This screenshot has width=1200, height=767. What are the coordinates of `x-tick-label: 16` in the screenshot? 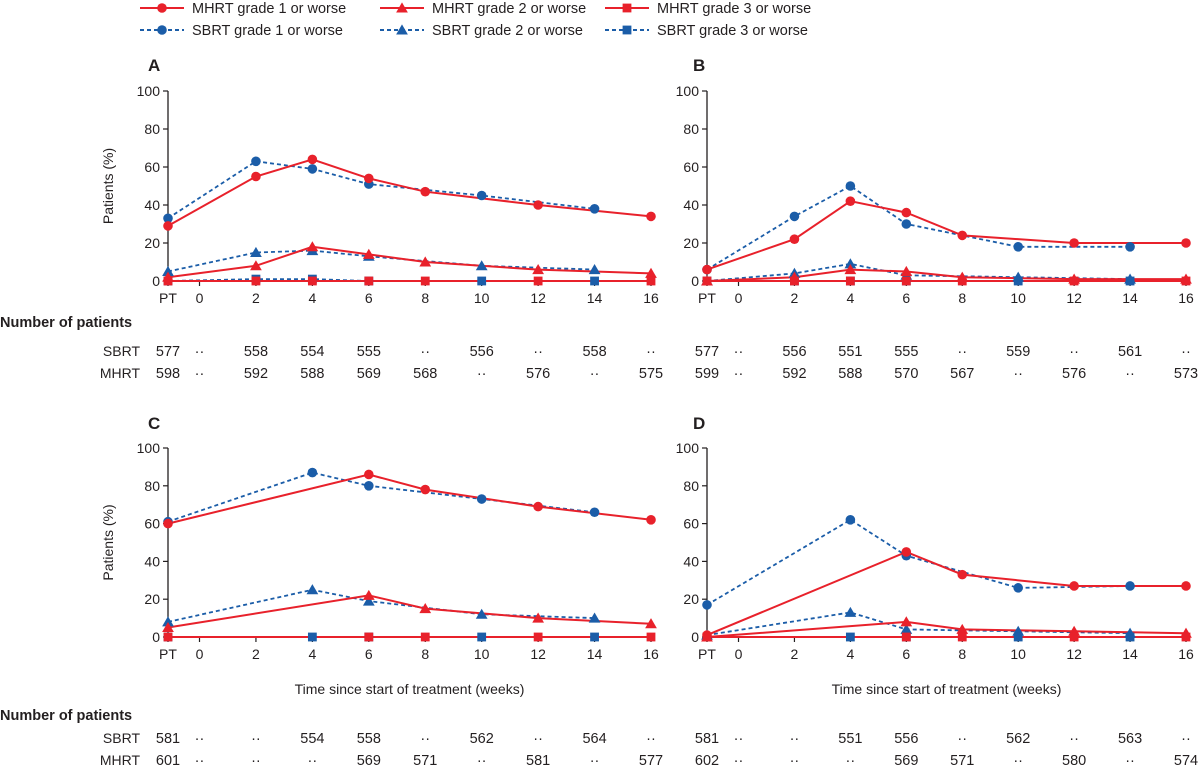 It's located at (651, 298).